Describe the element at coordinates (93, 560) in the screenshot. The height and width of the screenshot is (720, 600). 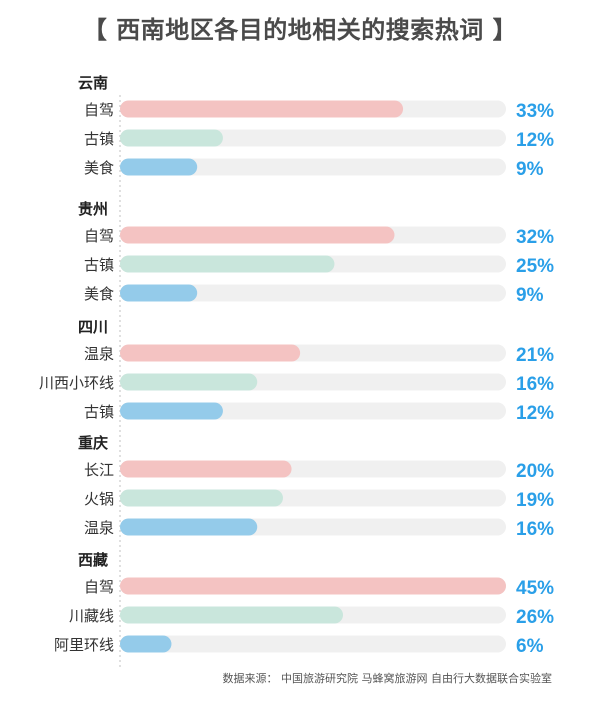
I see `group-header: 西藏` at that location.